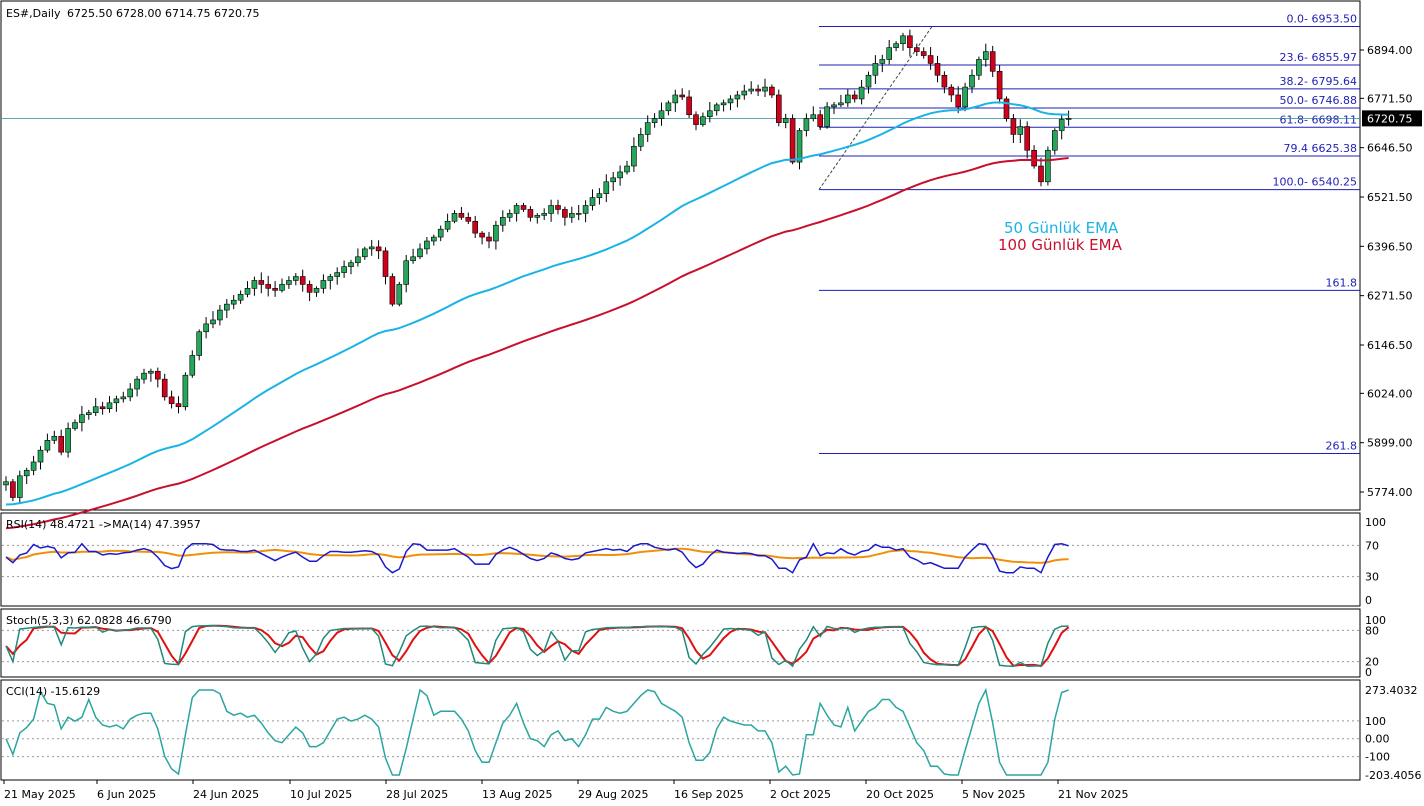 The height and width of the screenshot is (806, 1424). I want to click on price-tick-label: 6771.50, so click(1390, 98).